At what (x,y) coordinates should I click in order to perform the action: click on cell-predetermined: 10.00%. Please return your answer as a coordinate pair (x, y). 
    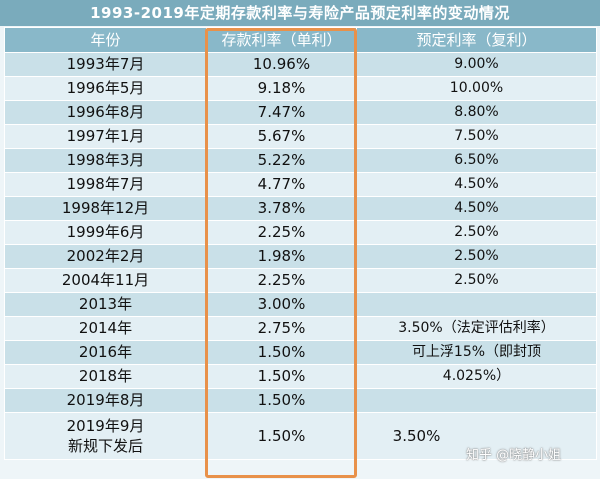
    Looking at the image, I should click on (476, 88).